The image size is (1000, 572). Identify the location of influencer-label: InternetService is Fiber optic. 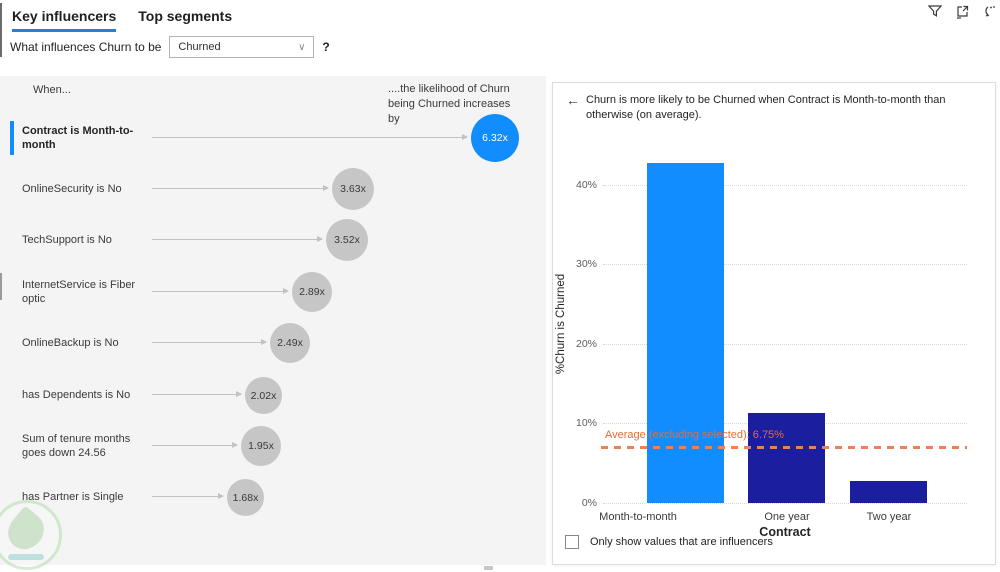
(79, 292).